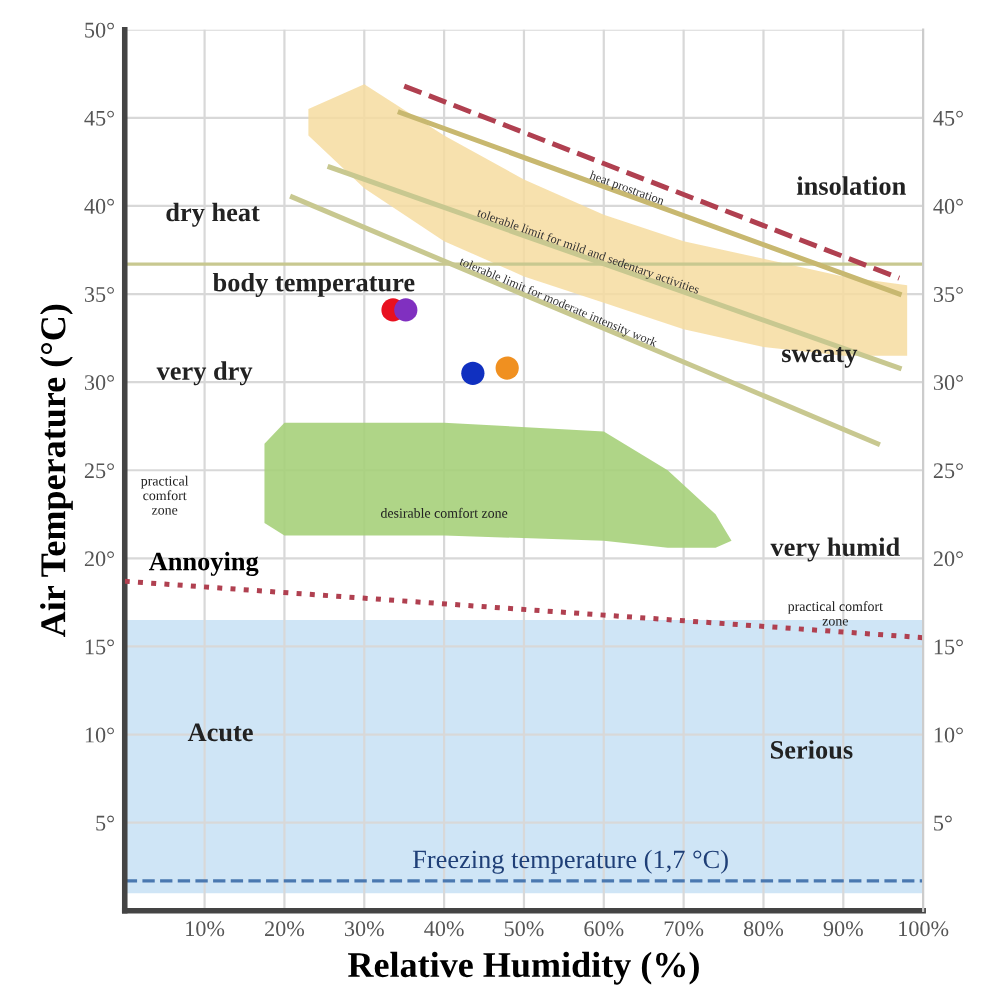 The image size is (998, 990). Describe the element at coordinates (99, 471) in the screenshot. I see `y-tick-label: 25°` at that location.